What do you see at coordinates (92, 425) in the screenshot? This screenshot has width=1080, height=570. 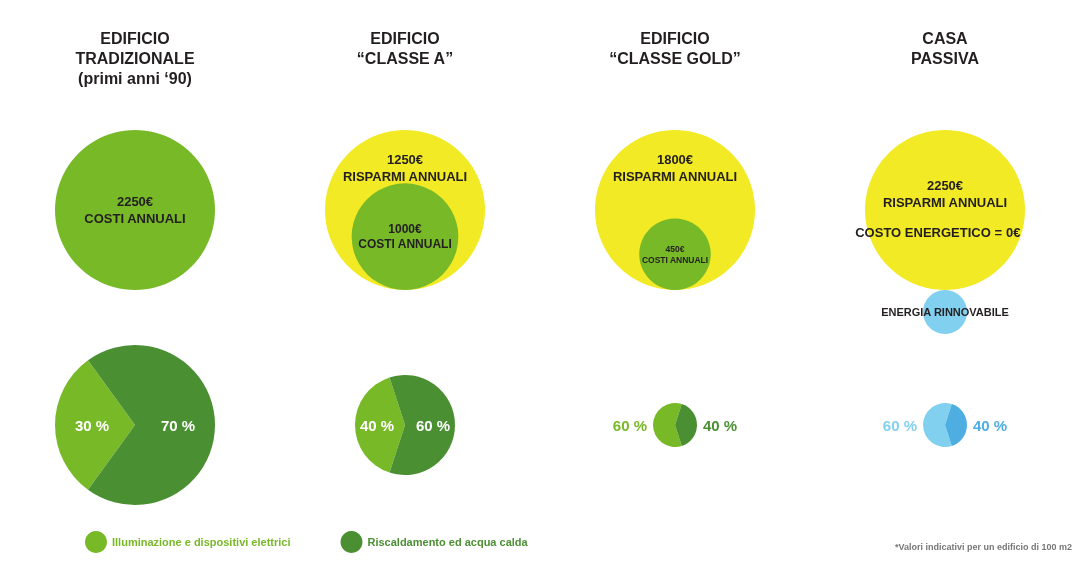 I see `data-label: 30 %` at bounding box center [92, 425].